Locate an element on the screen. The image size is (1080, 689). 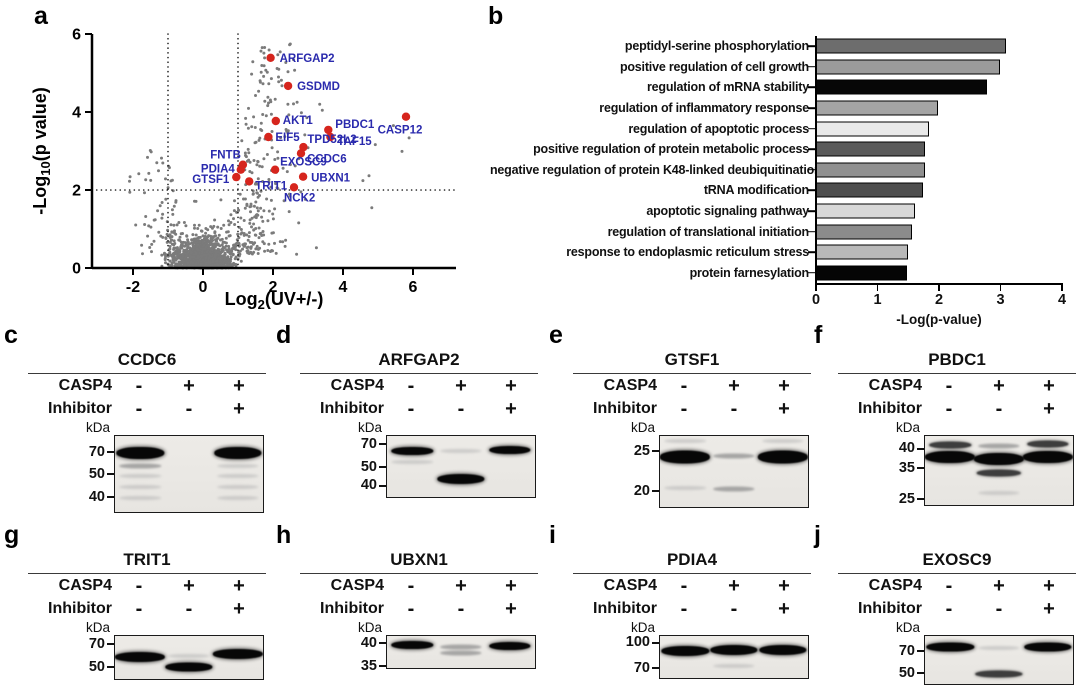
treatment-row-inhibitor: Inhibitor - - + is located at coordinates (136, 608).